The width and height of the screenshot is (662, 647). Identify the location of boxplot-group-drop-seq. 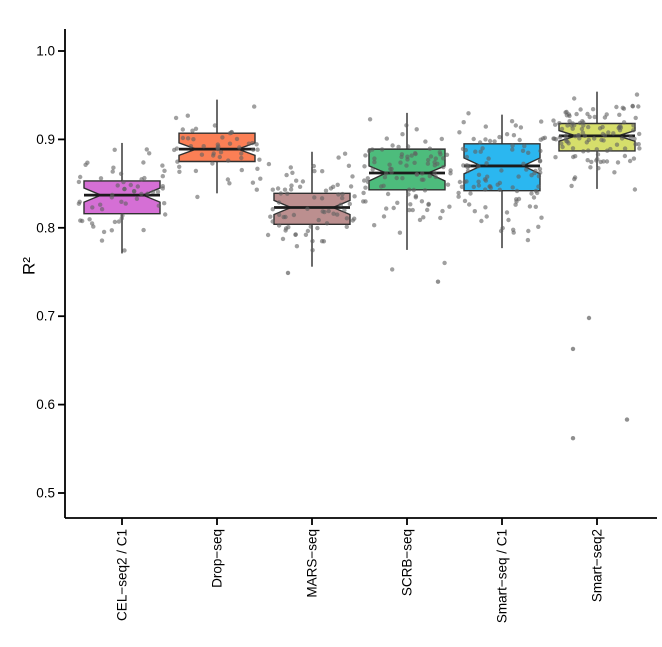
(217, 149).